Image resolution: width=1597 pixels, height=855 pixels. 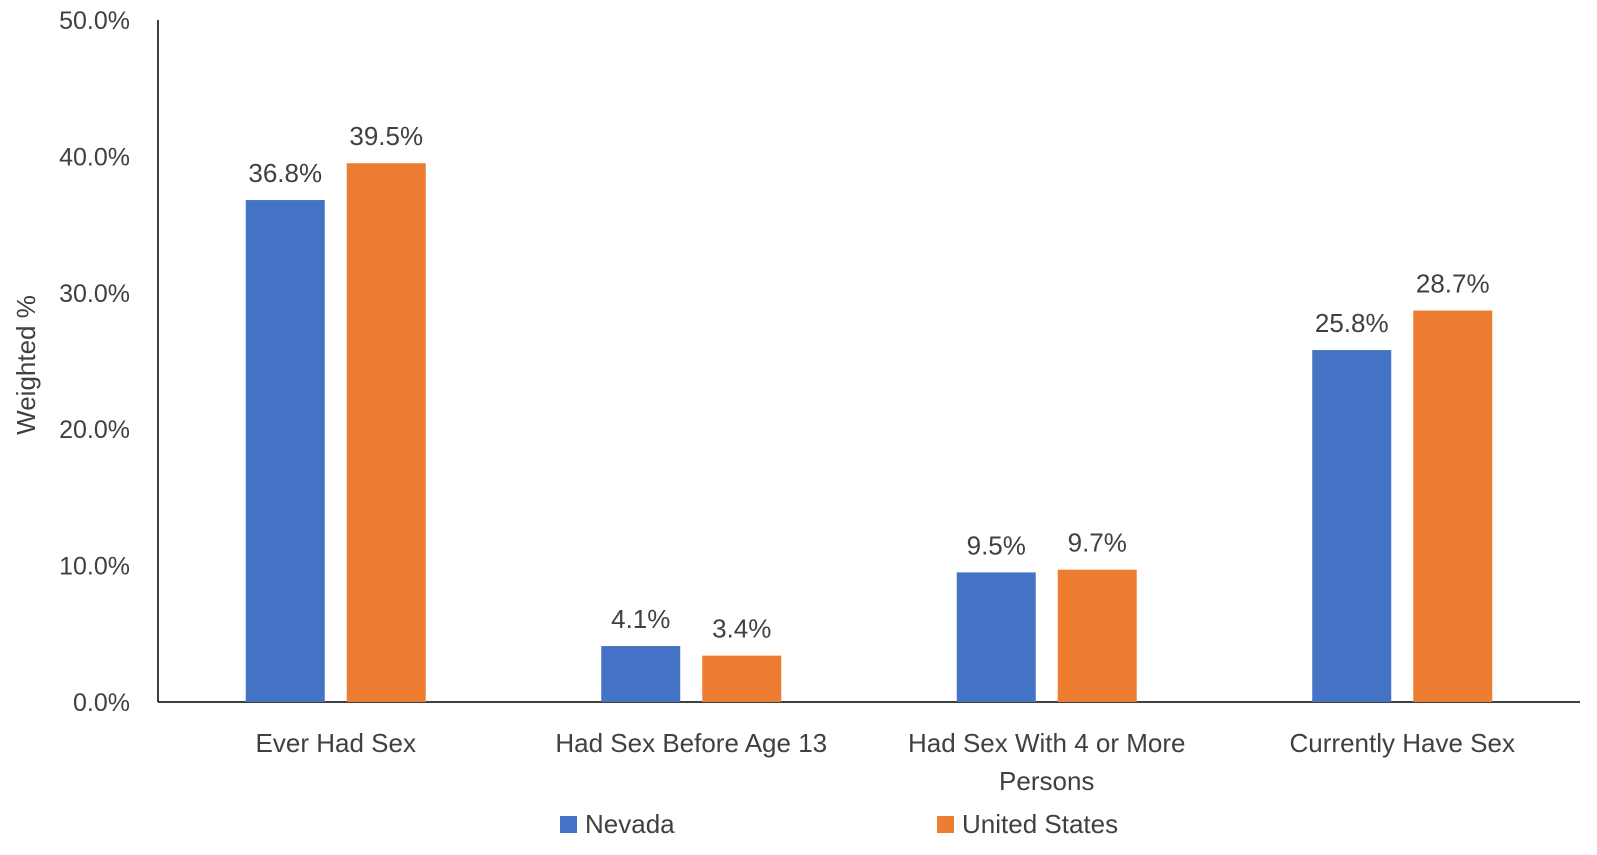 What do you see at coordinates (1097, 543) in the screenshot?
I see `data-label: 9.7%` at bounding box center [1097, 543].